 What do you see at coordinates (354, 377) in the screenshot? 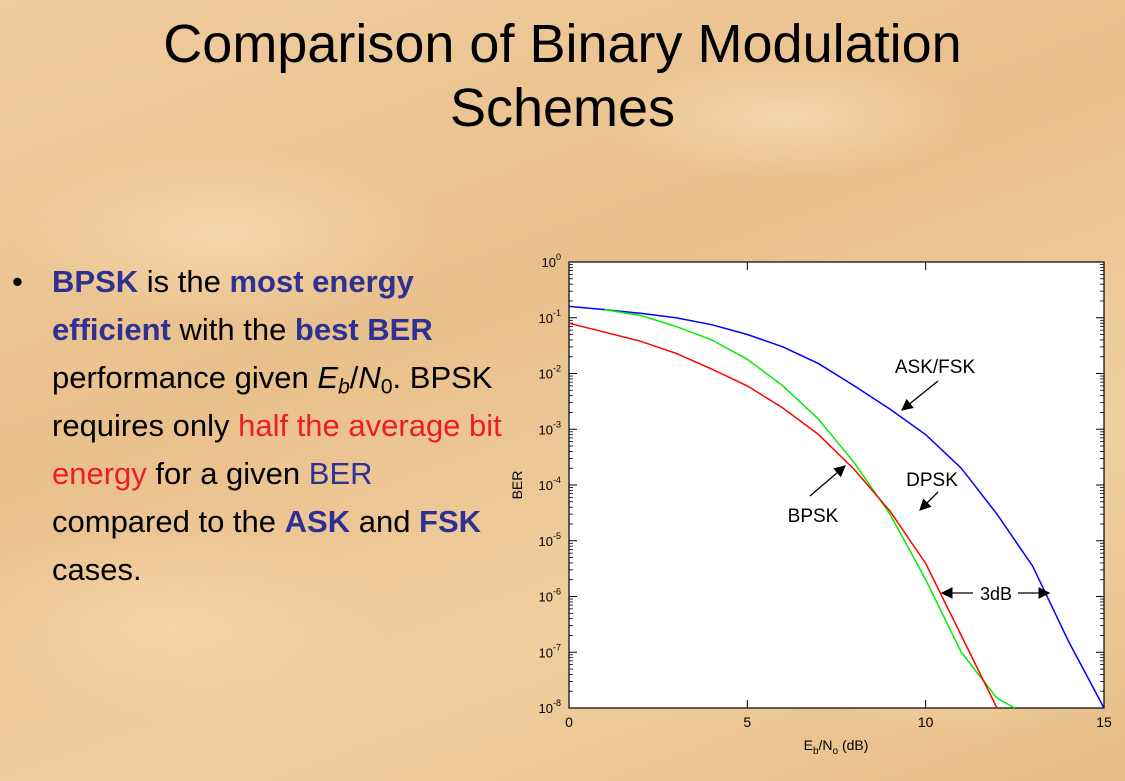
I see `eb-slash: /` at bounding box center [354, 377].